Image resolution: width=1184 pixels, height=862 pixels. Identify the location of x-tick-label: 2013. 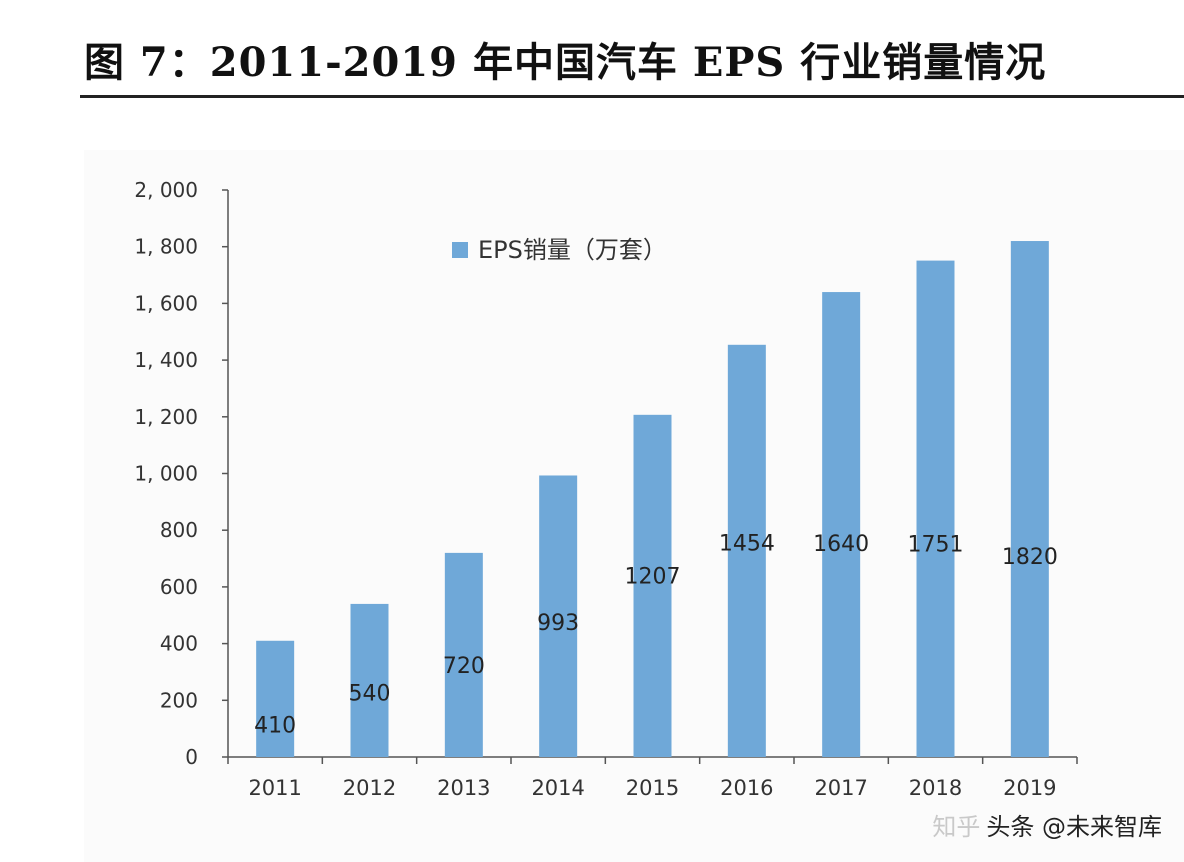
(463, 788).